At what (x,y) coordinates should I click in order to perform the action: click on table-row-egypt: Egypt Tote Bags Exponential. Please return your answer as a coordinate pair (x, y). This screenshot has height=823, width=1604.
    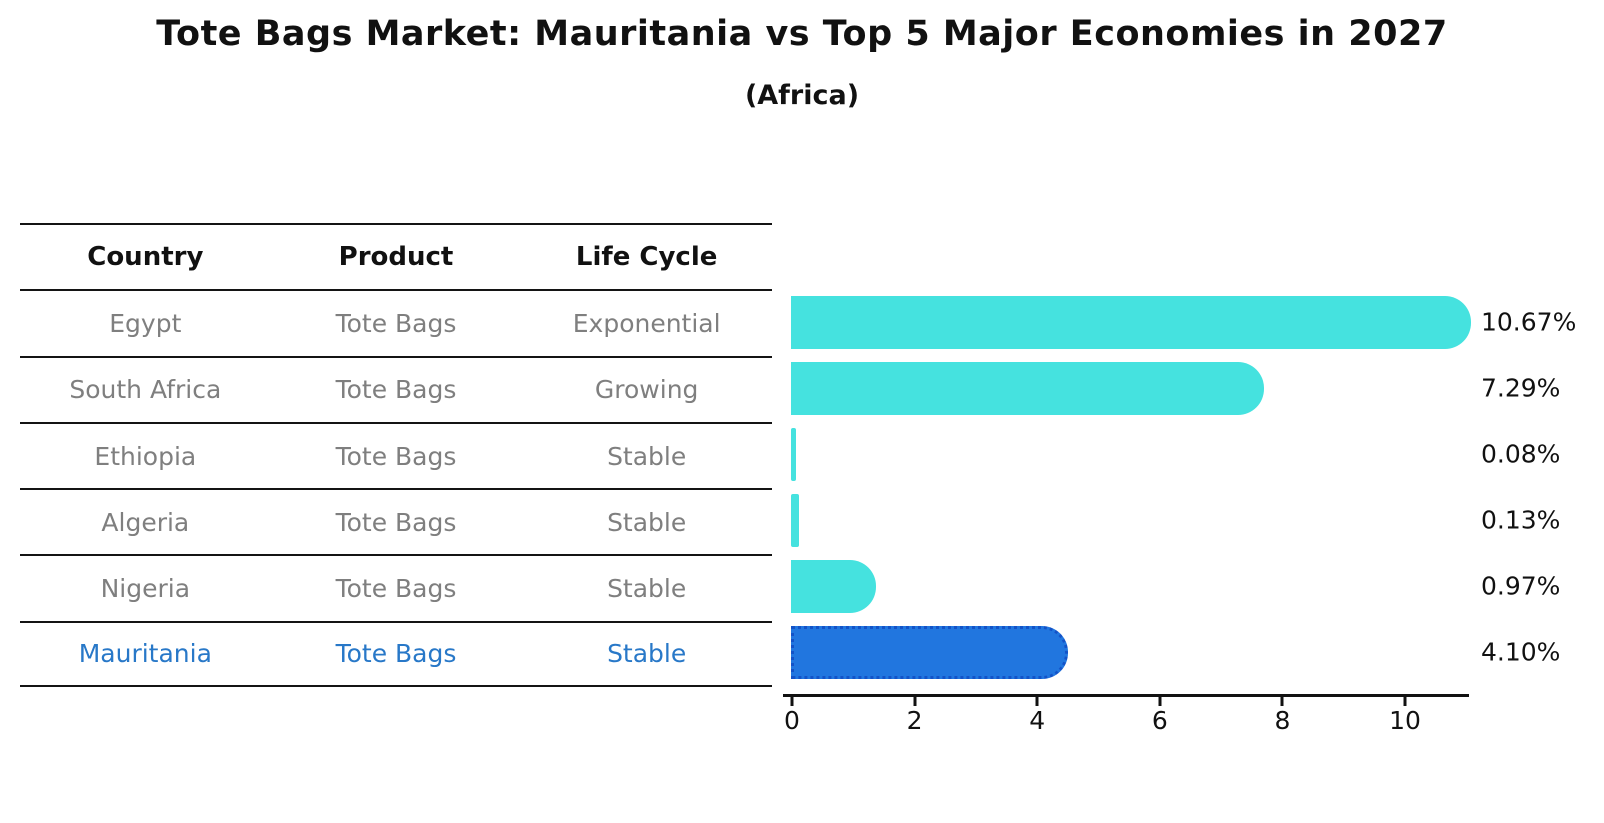
    Looking at the image, I should click on (396, 322).